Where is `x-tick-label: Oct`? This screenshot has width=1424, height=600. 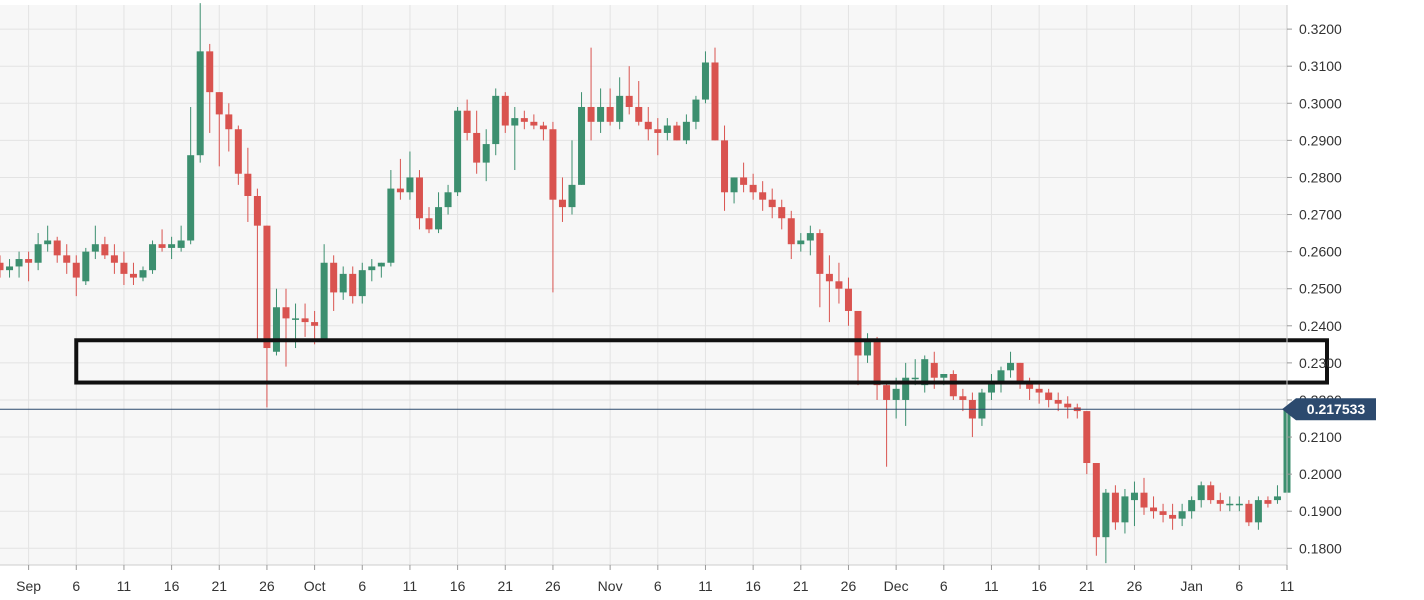 x-tick-label: Oct is located at coordinates (315, 586).